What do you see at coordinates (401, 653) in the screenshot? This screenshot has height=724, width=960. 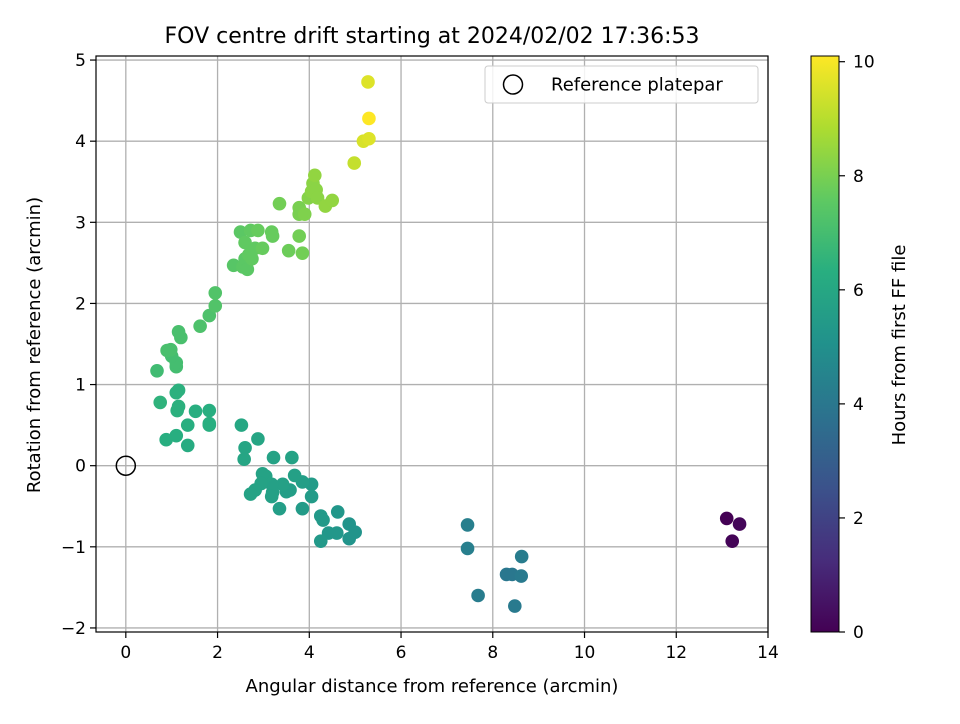 I see `x-tick-label: 6` at bounding box center [401, 653].